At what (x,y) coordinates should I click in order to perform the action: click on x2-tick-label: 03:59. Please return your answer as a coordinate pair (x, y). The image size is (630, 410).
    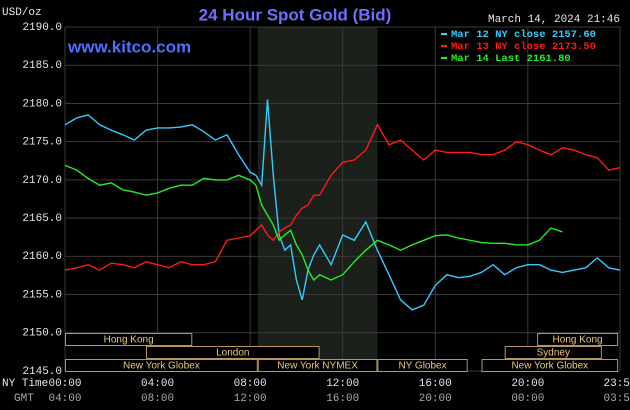
    Looking at the image, I should click on (616, 399).